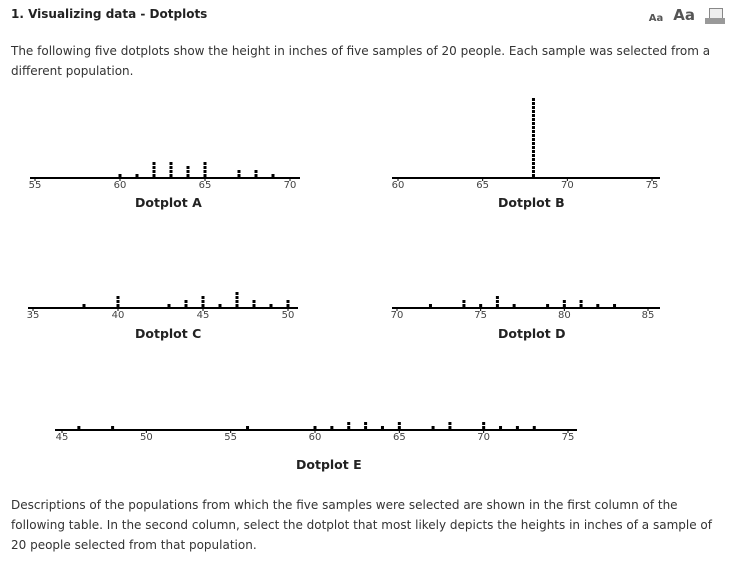 This screenshot has width=735, height=561. Describe the element at coordinates (118, 315) in the screenshot. I see `tick-label: 40` at that location.